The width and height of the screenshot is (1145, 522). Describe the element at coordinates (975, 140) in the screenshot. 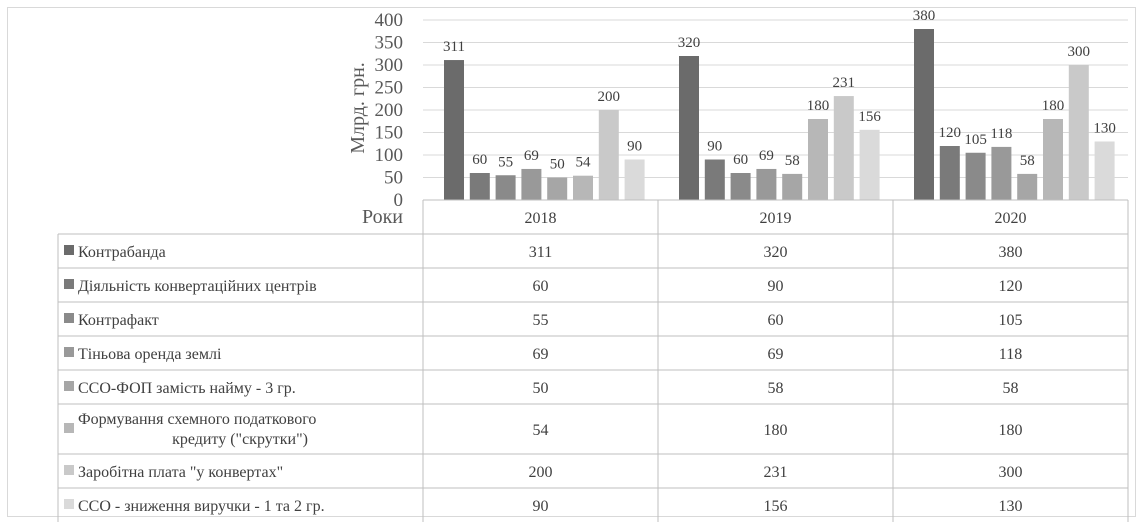

I see `data-label: 105` at that location.